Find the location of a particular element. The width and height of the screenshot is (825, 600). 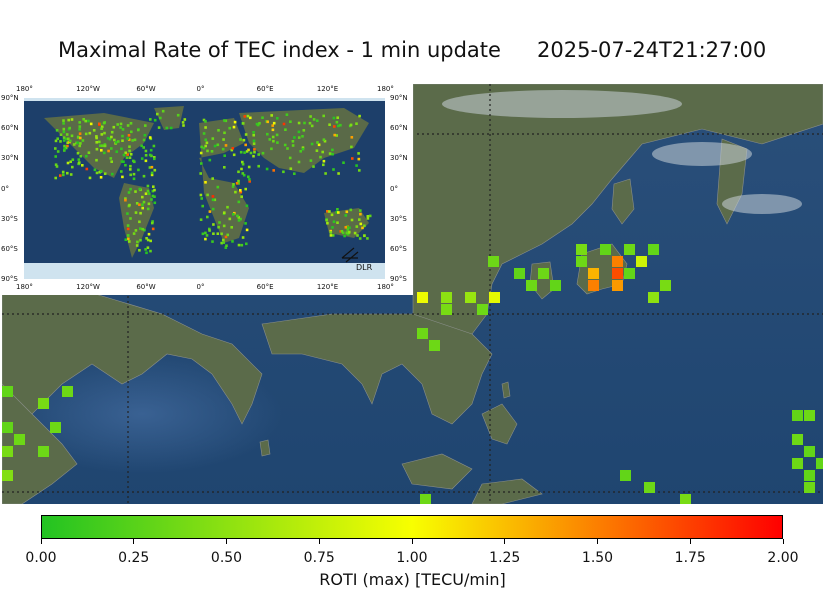

inset-lat-label: 60°N is located at coordinates (10, 128).